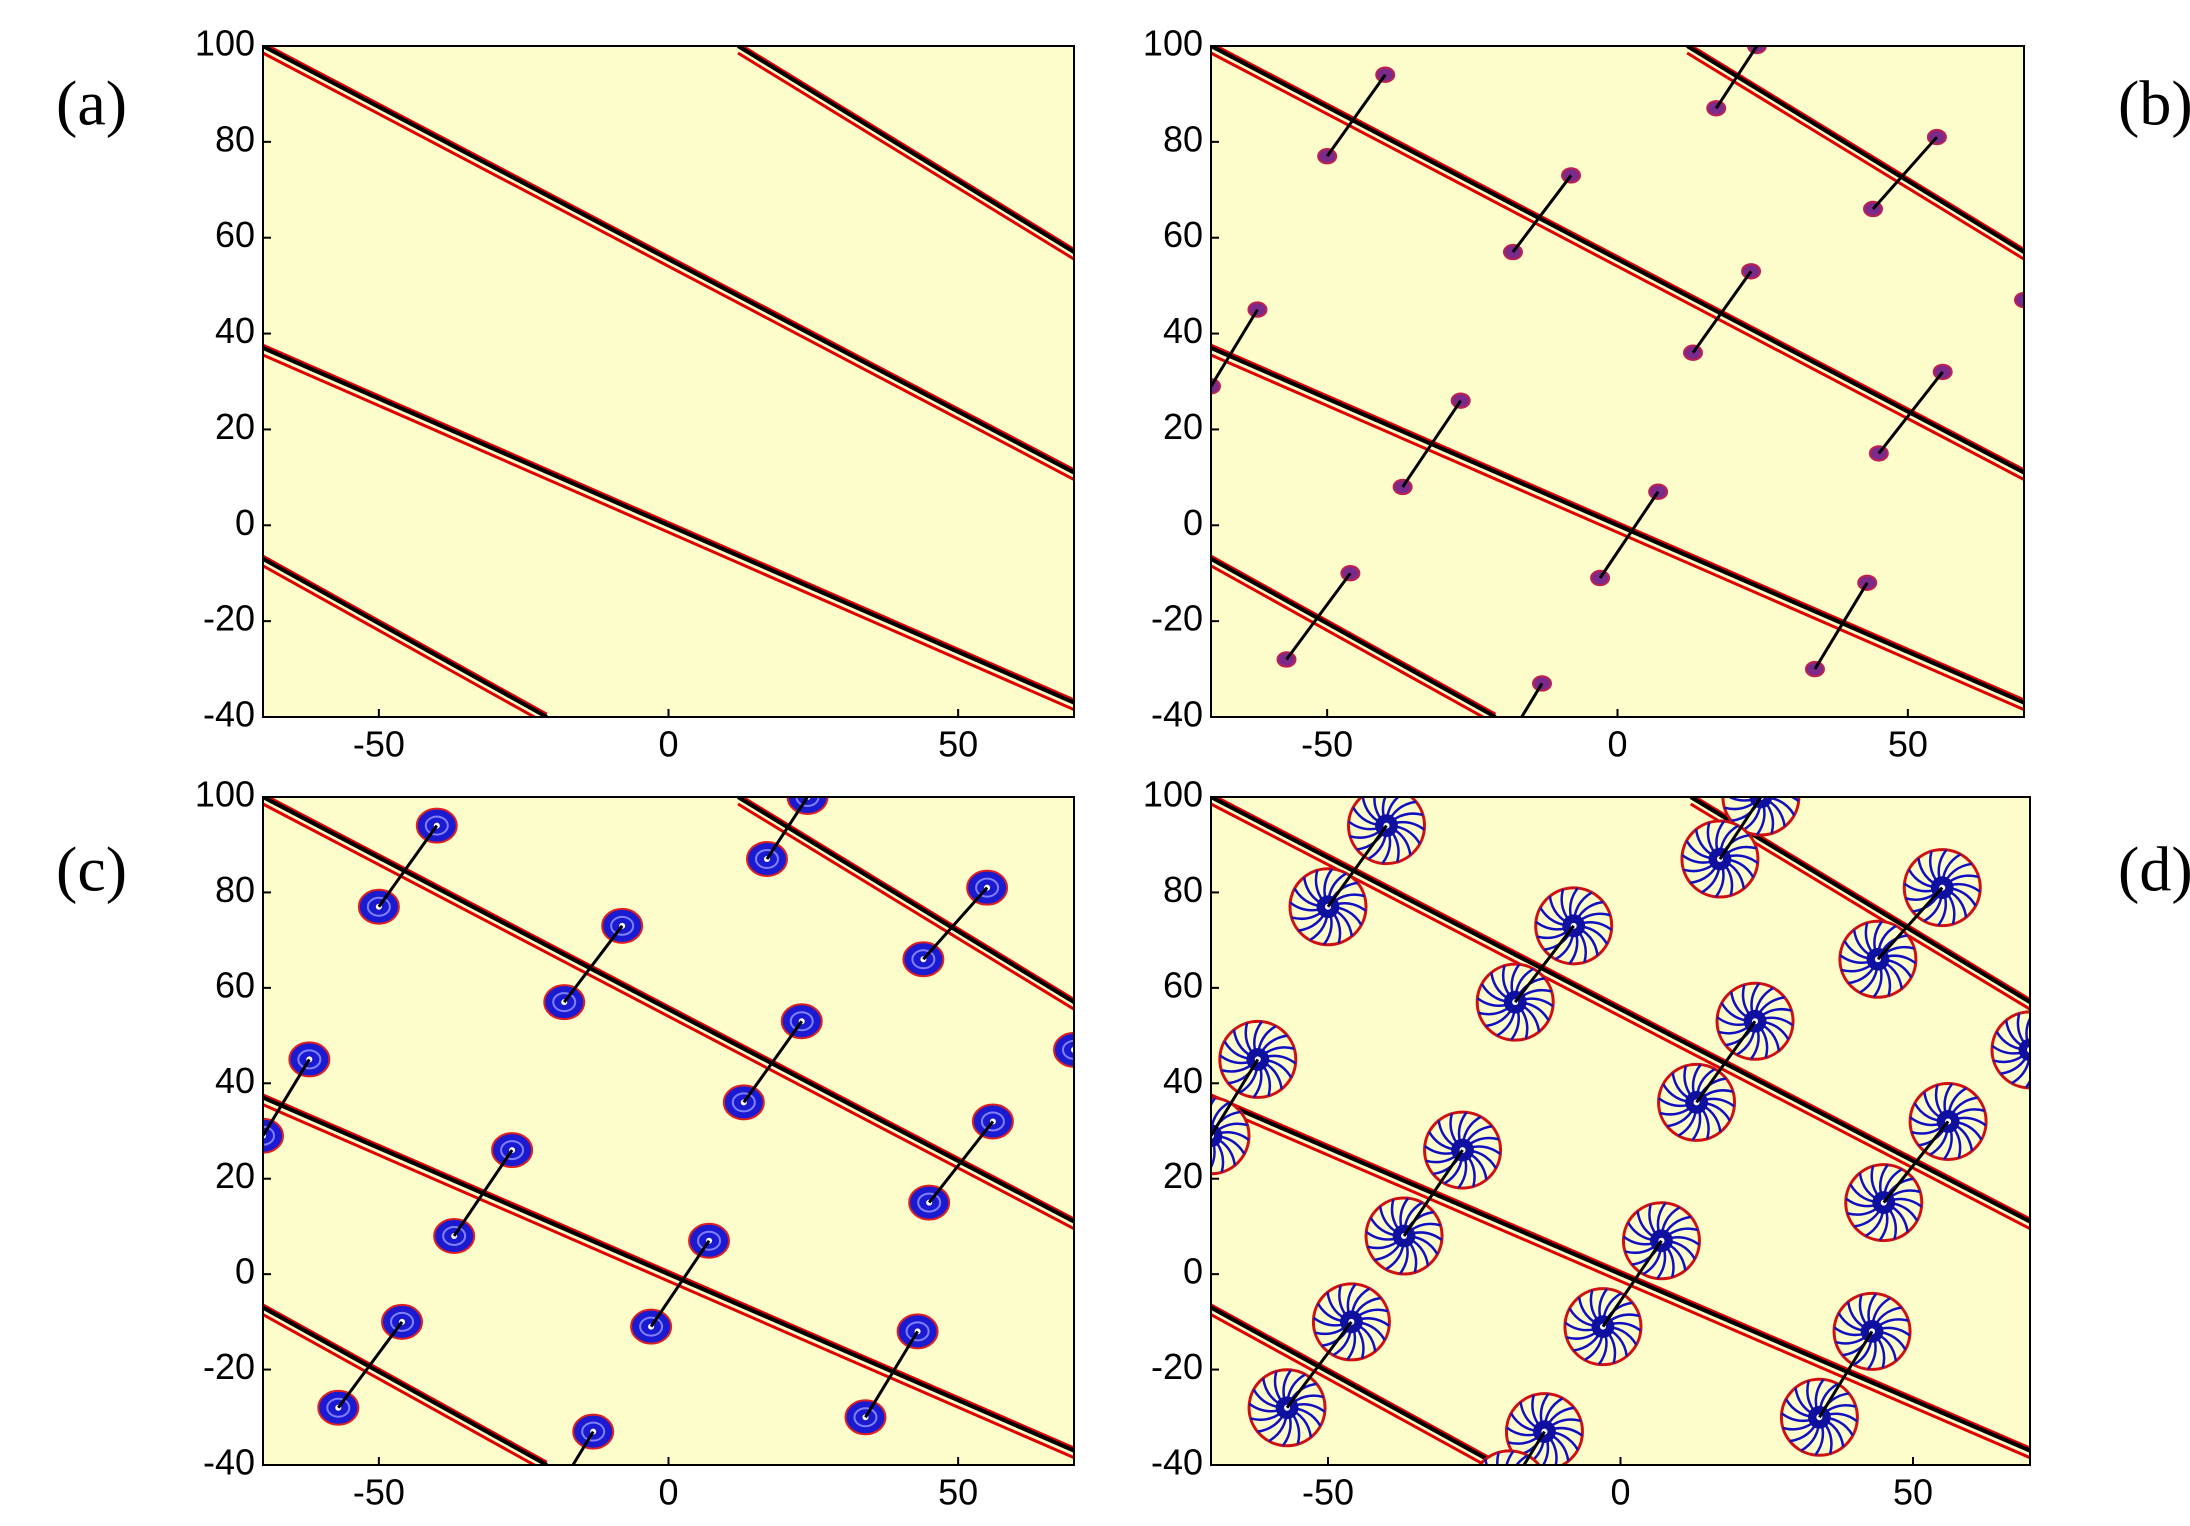 Image resolution: width=2190 pixels, height=1526 pixels. Describe the element at coordinates (91, 869) in the screenshot. I see `panel-label: (c)` at that location.